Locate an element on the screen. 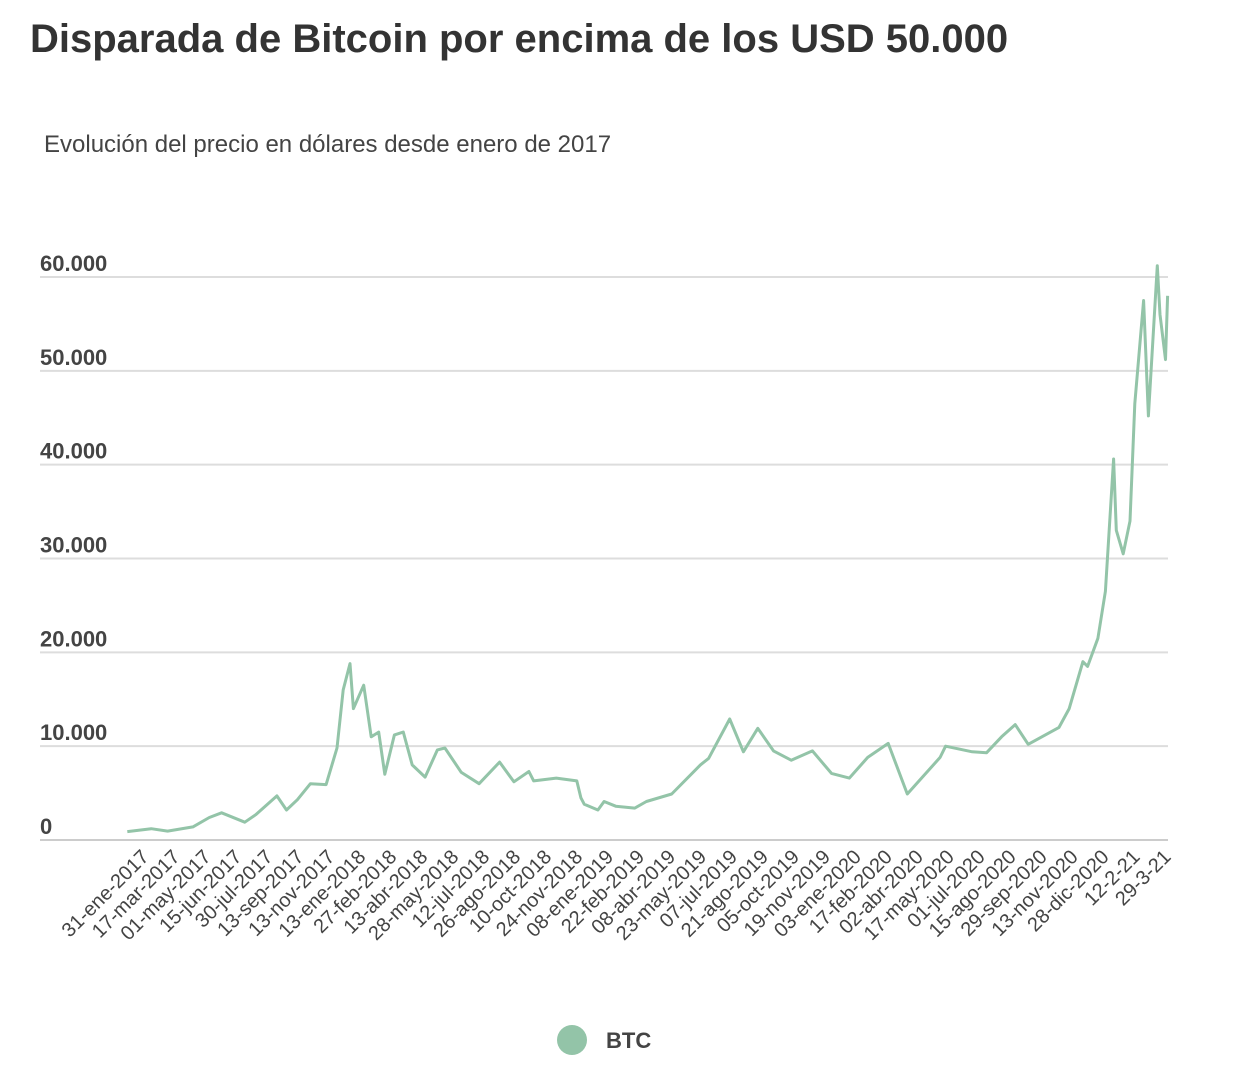 The image size is (1260, 1072). y-tick-label: 20.000 is located at coordinates (73, 638).